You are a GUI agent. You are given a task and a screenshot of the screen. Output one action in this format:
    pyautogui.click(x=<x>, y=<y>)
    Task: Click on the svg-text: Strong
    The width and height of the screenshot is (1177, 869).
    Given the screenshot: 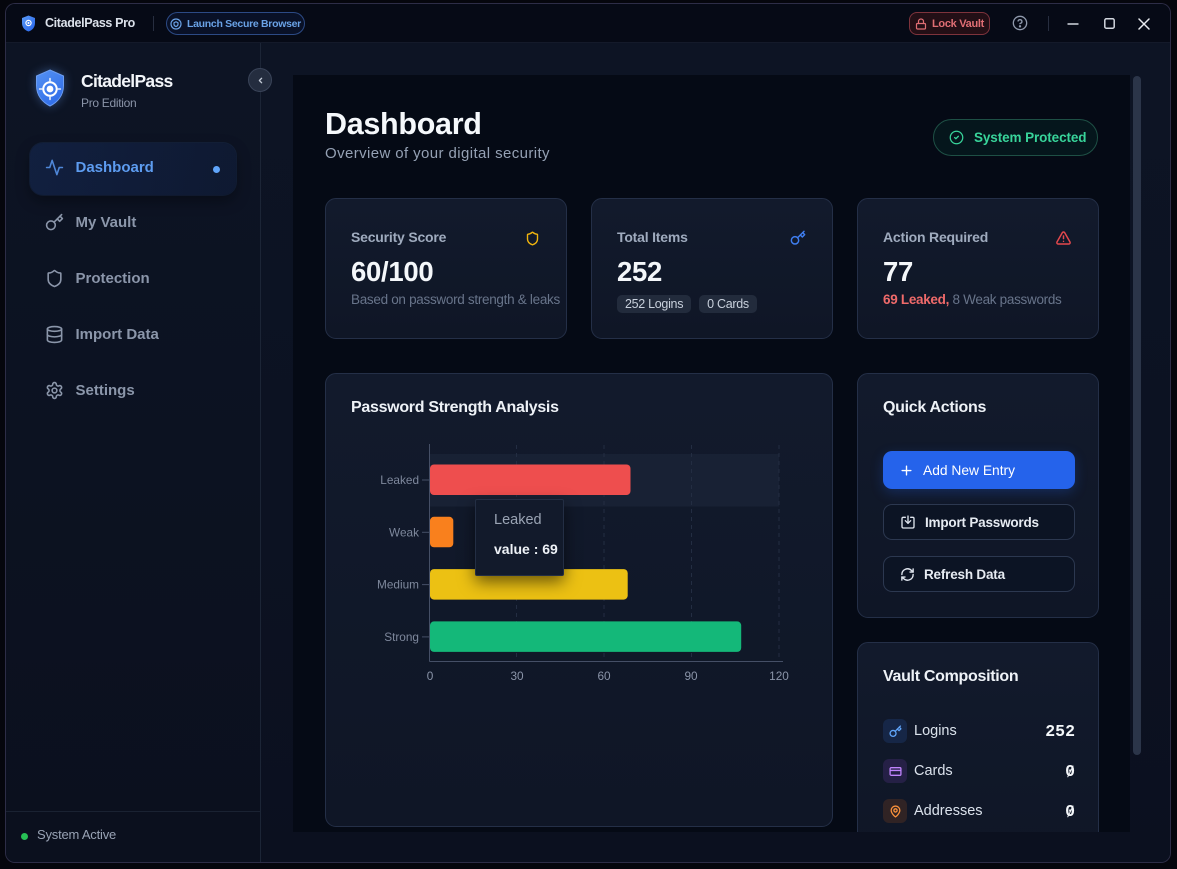 What is the action you would take?
    pyautogui.click(x=401, y=637)
    